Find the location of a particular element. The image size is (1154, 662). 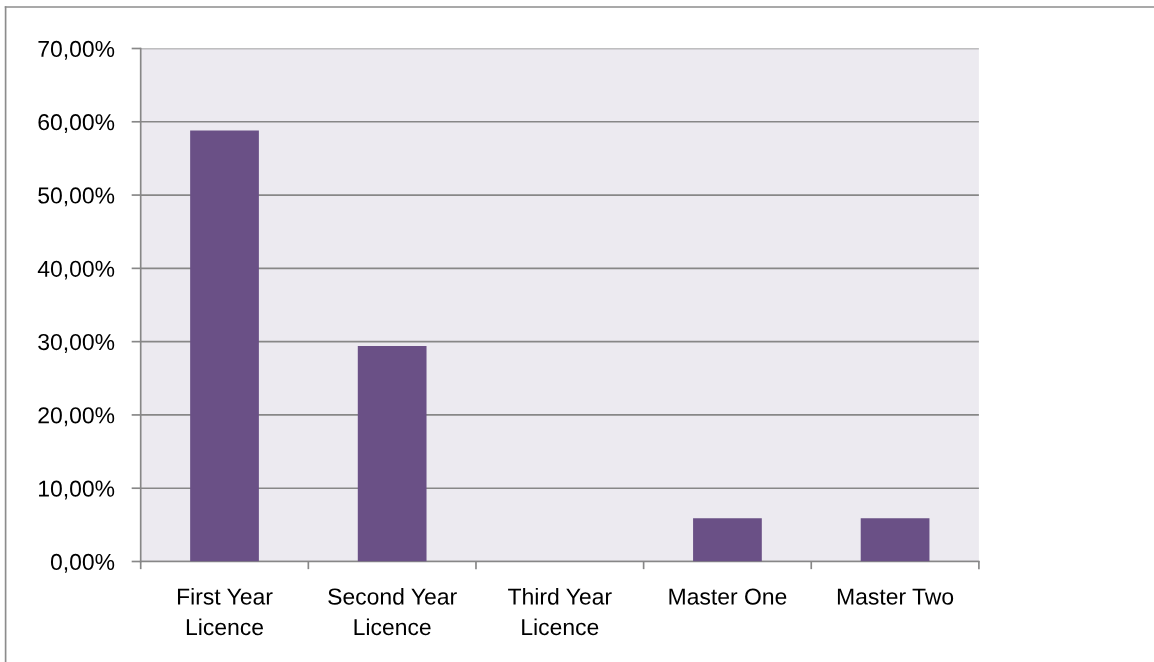

x-tick-label: Master One is located at coordinates (728, 596).